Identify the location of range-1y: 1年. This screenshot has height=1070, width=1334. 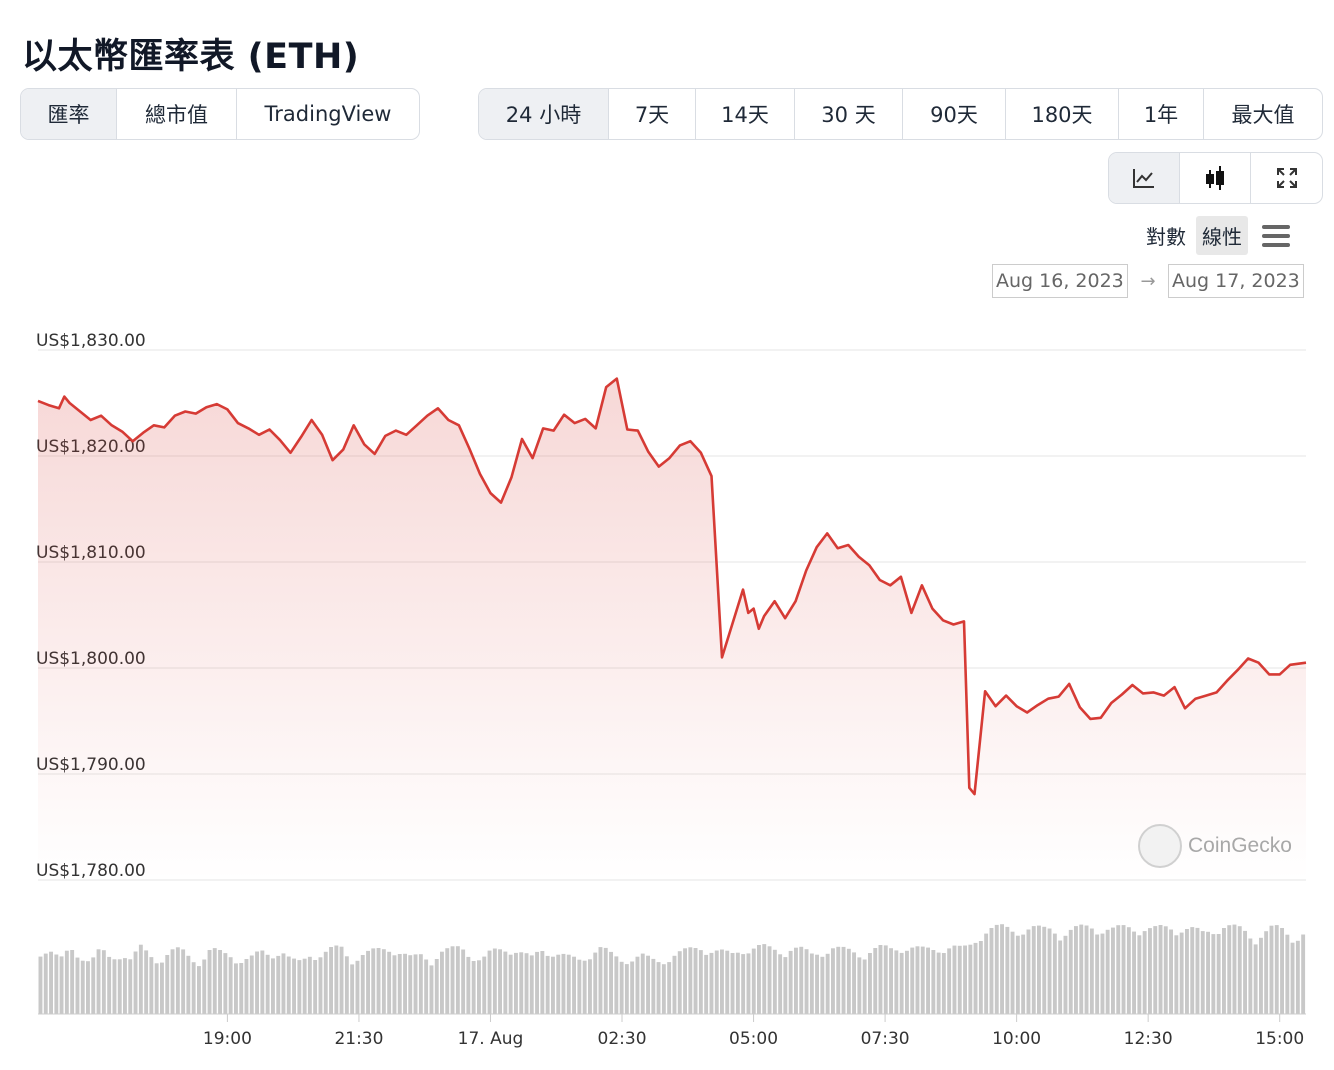
(1161, 114).